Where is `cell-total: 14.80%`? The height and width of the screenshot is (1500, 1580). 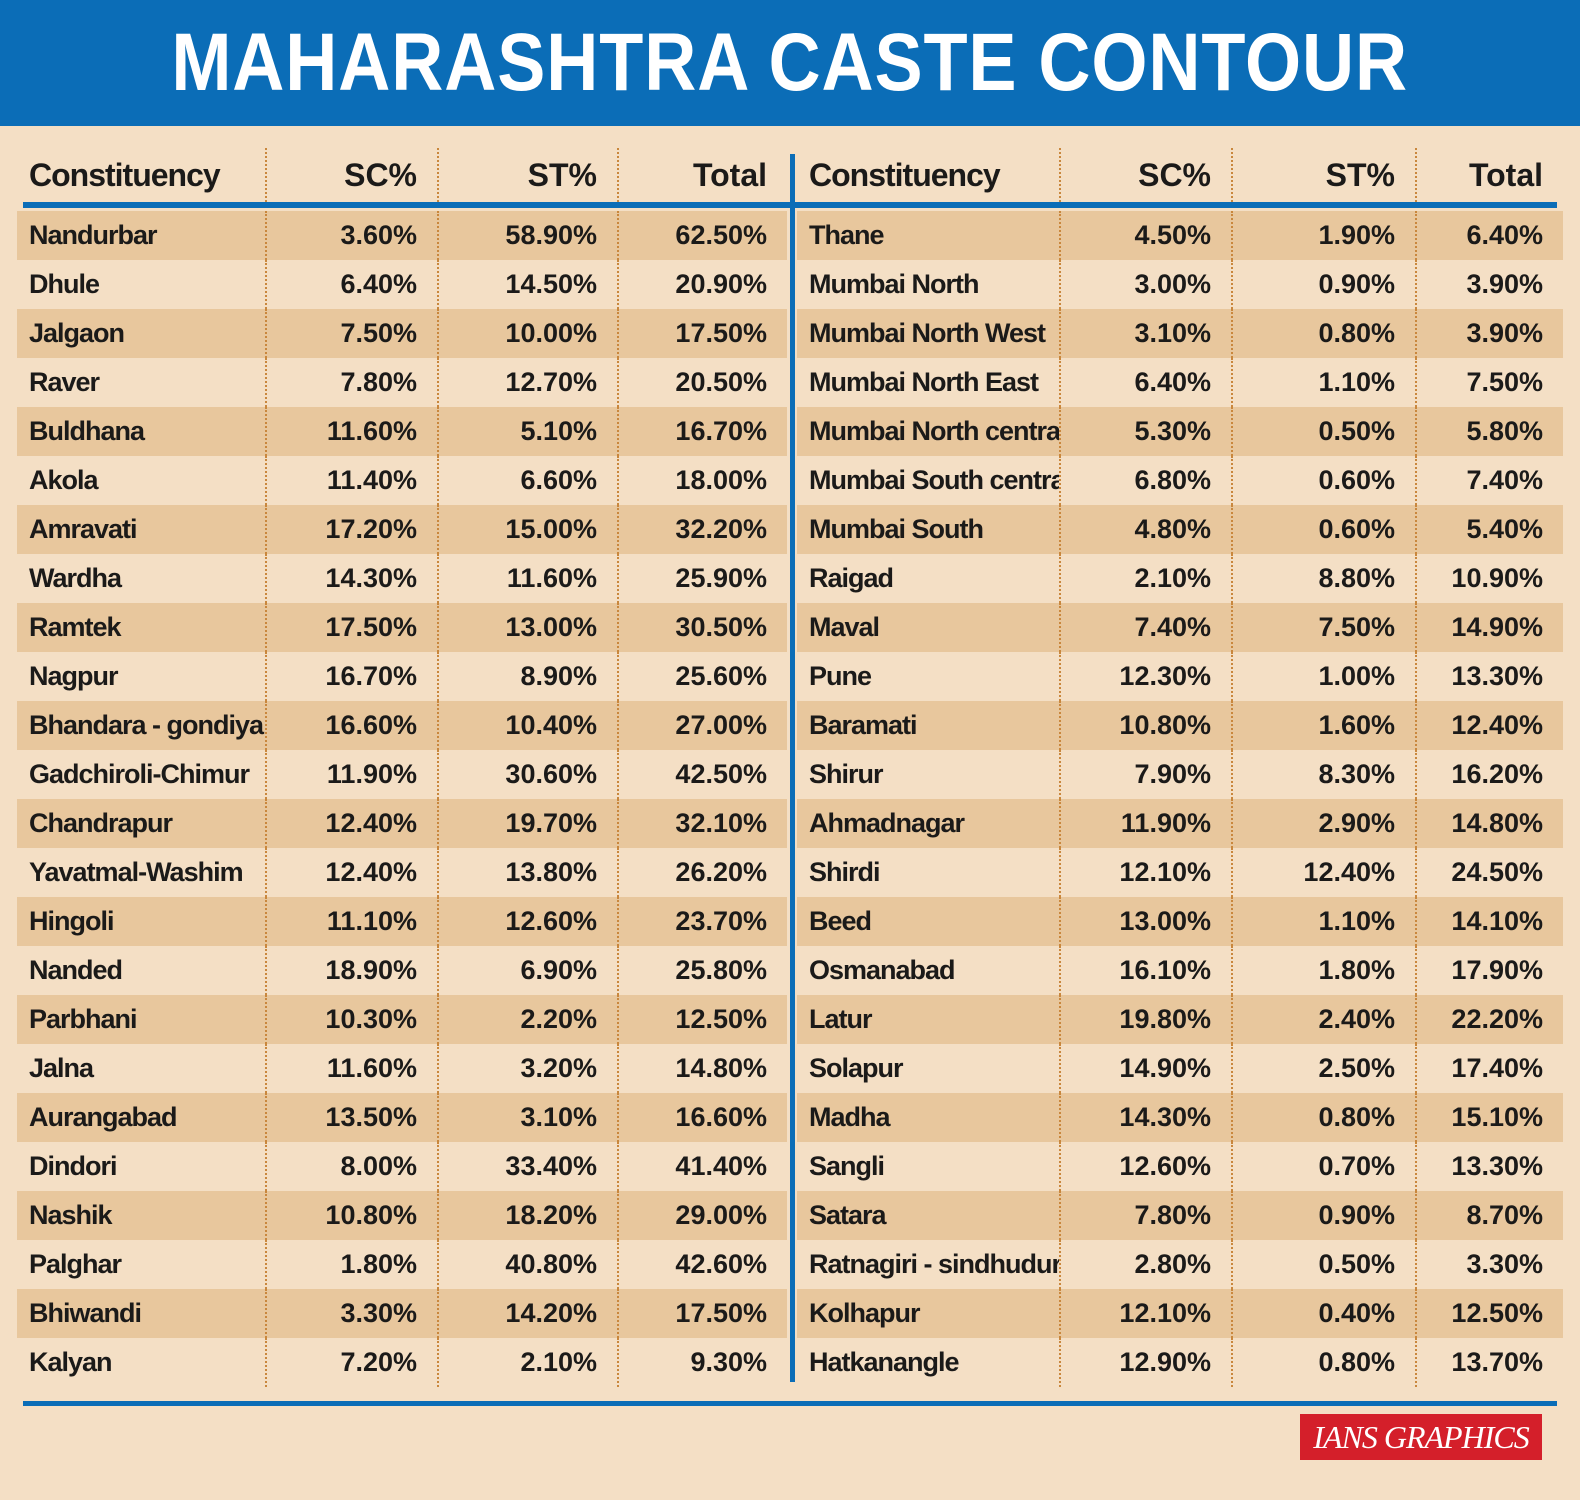
cell-total: 14.80% is located at coordinates (1489, 823).